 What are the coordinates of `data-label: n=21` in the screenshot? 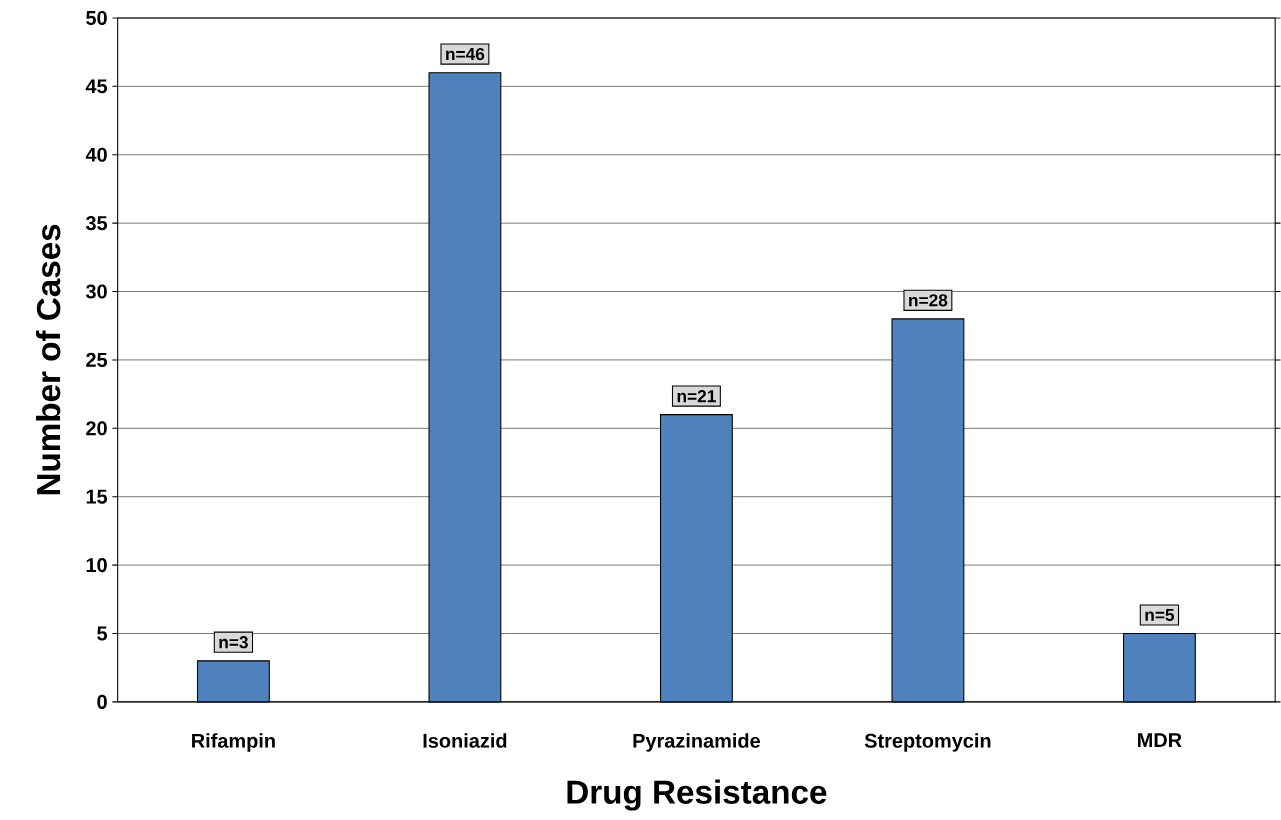 It's located at (696, 396).